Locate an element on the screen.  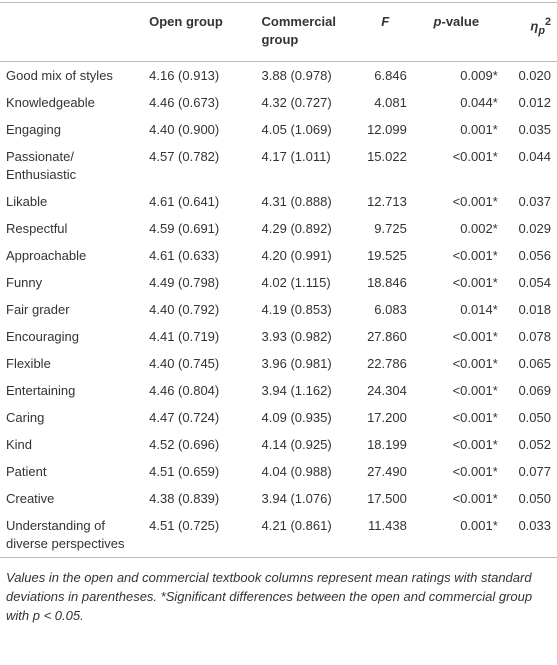
row-label: Flexible is located at coordinates (28, 363).